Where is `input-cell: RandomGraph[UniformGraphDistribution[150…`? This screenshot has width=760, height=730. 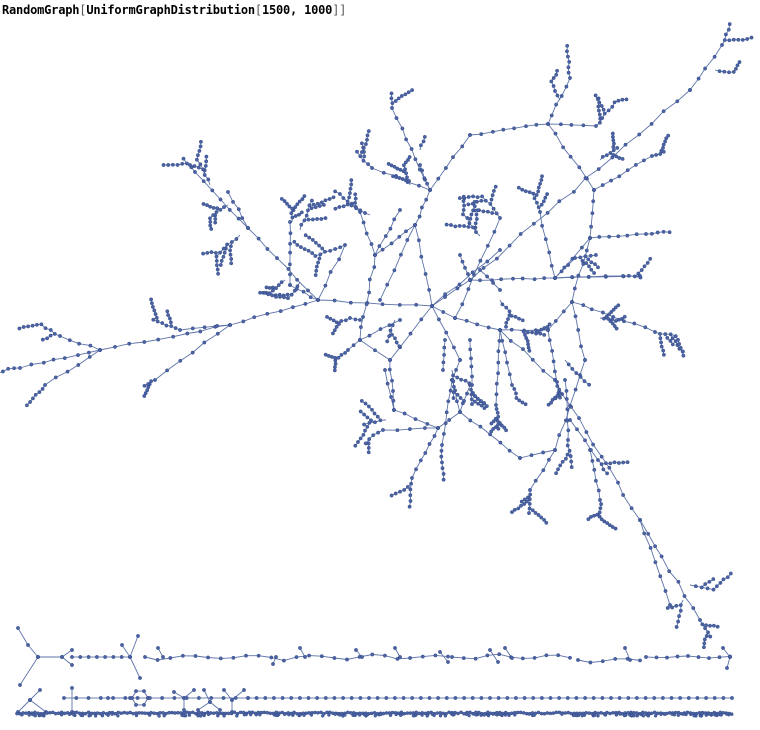
input-cell: RandomGraph[UniformGraphDistribution[150… is located at coordinates (174, 10).